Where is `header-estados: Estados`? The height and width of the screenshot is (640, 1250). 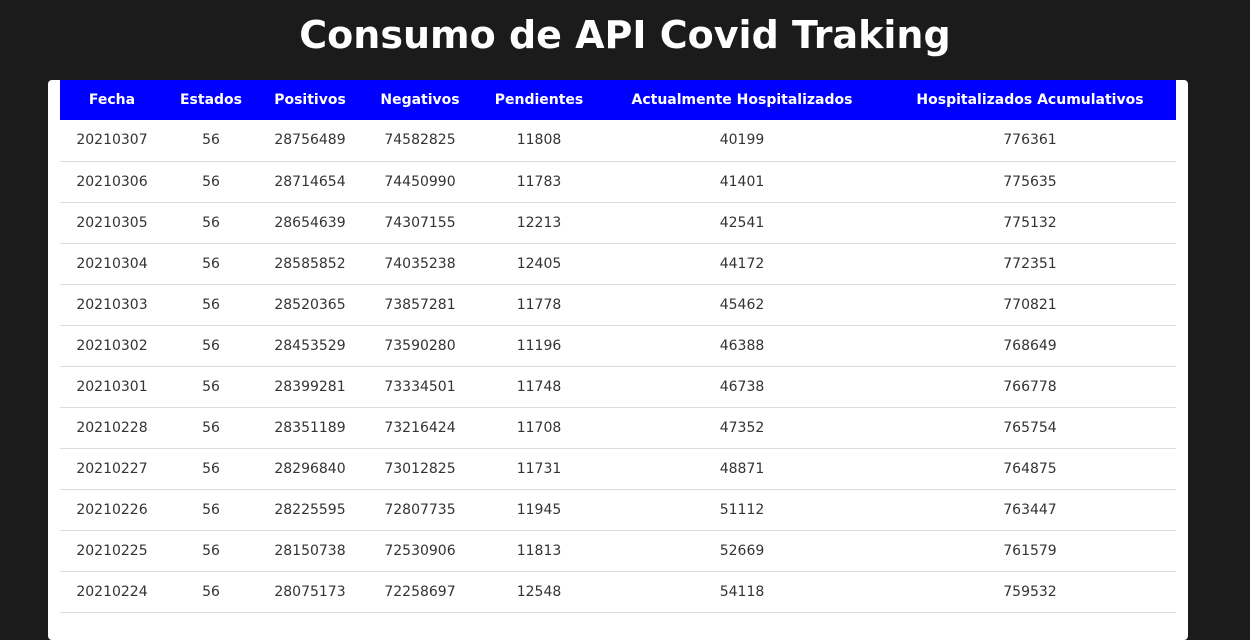
header-estados: Estados is located at coordinates (210, 100).